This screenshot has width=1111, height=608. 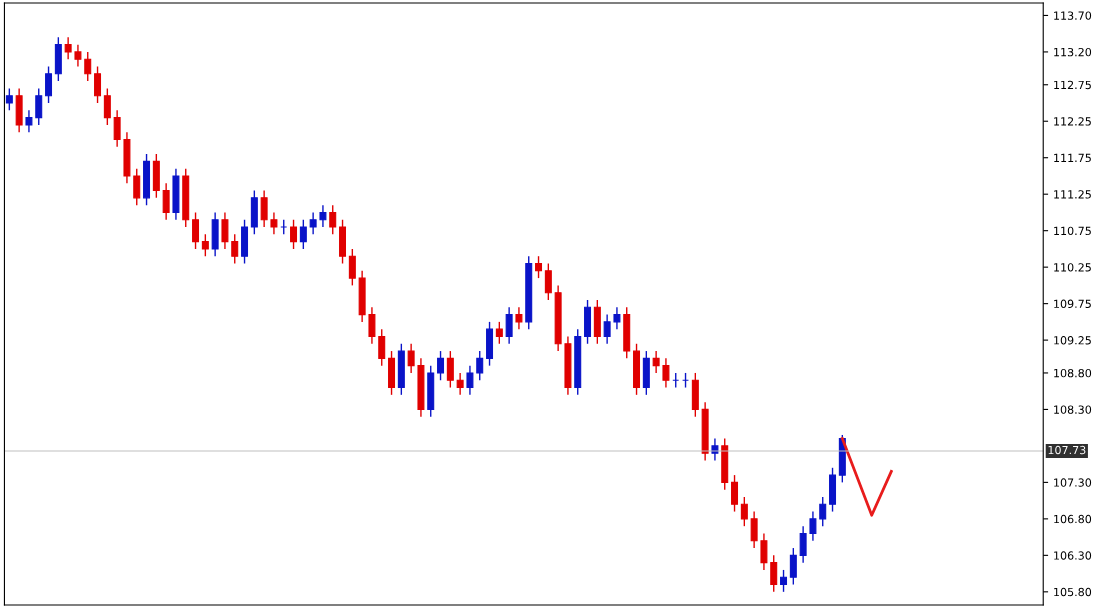 I want to click on y-tick-label: 106.30, so click(x=1073, y=555).